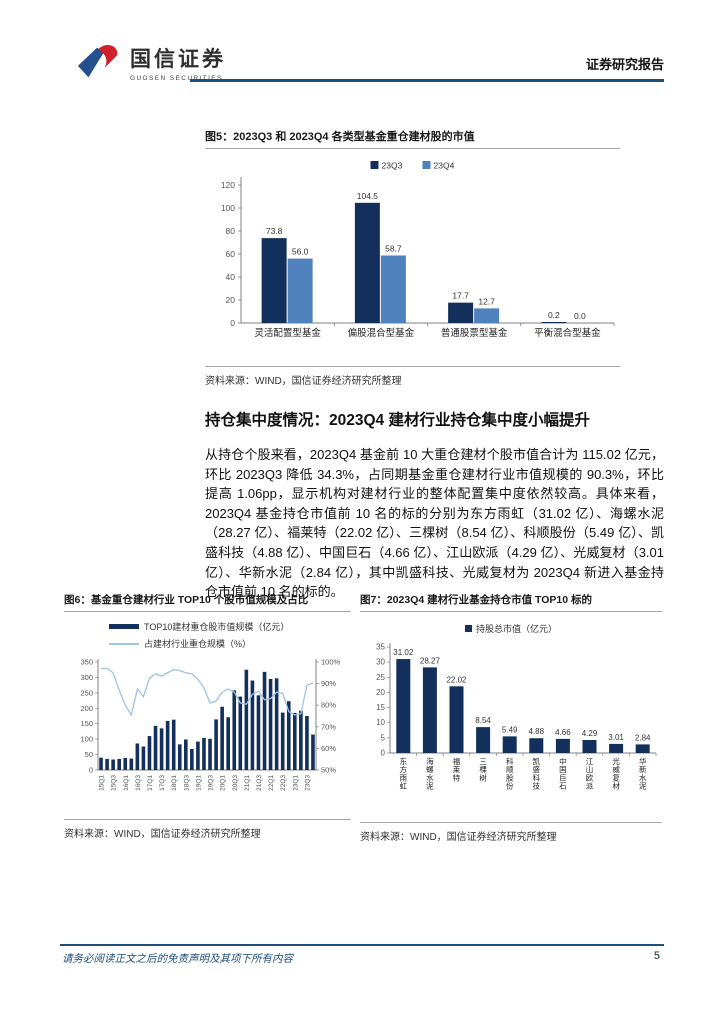 The height and width of the screenshot is (1024, 724). I want to click on axis-label: 56.0, so click(300, 252).